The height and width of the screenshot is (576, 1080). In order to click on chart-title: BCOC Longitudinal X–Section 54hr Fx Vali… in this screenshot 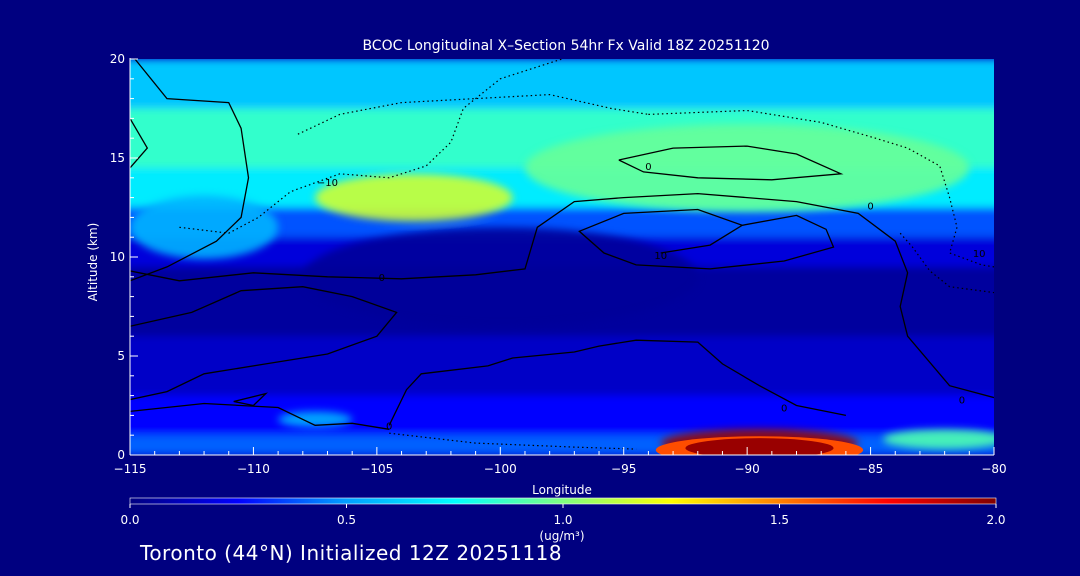, I will do `click(565, 46)`.